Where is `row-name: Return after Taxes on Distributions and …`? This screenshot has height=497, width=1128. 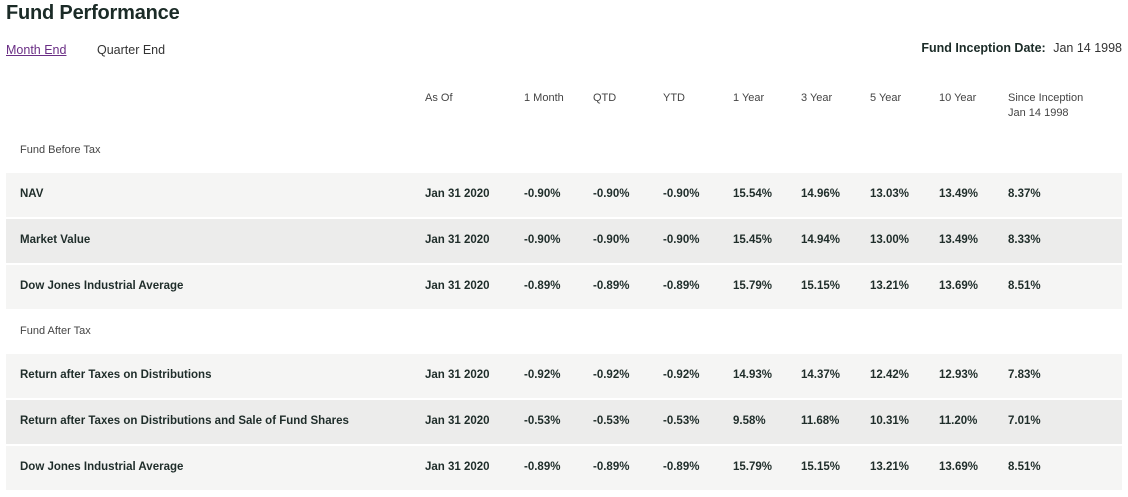 row-name: Return after Taxes on Distributions and … is located at coordinates (184, 421).